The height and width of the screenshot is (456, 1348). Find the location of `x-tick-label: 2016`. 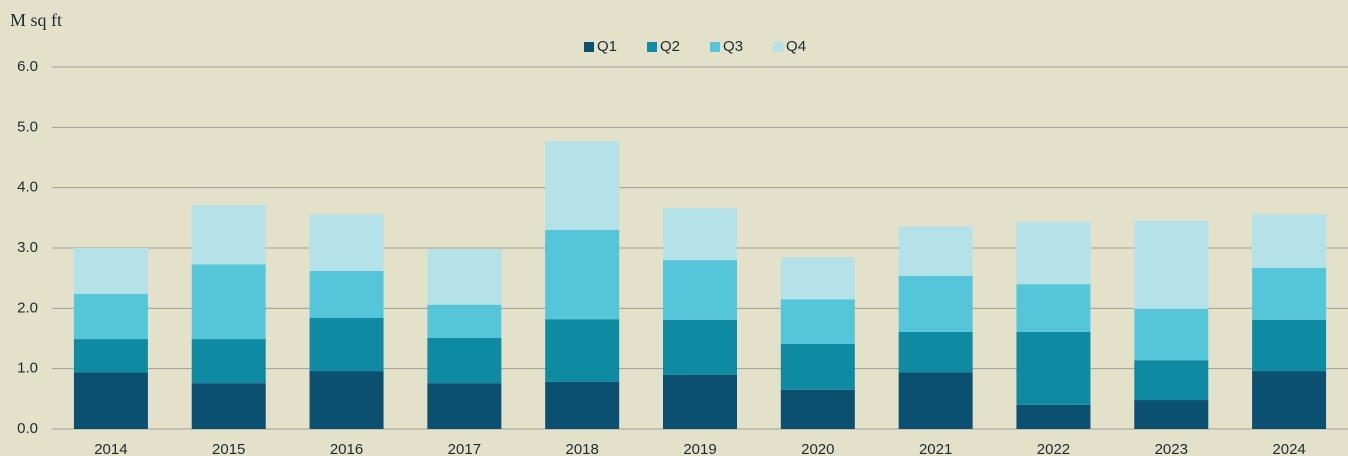

x-tick-label: 2016 is located at coordinates (346, 448).